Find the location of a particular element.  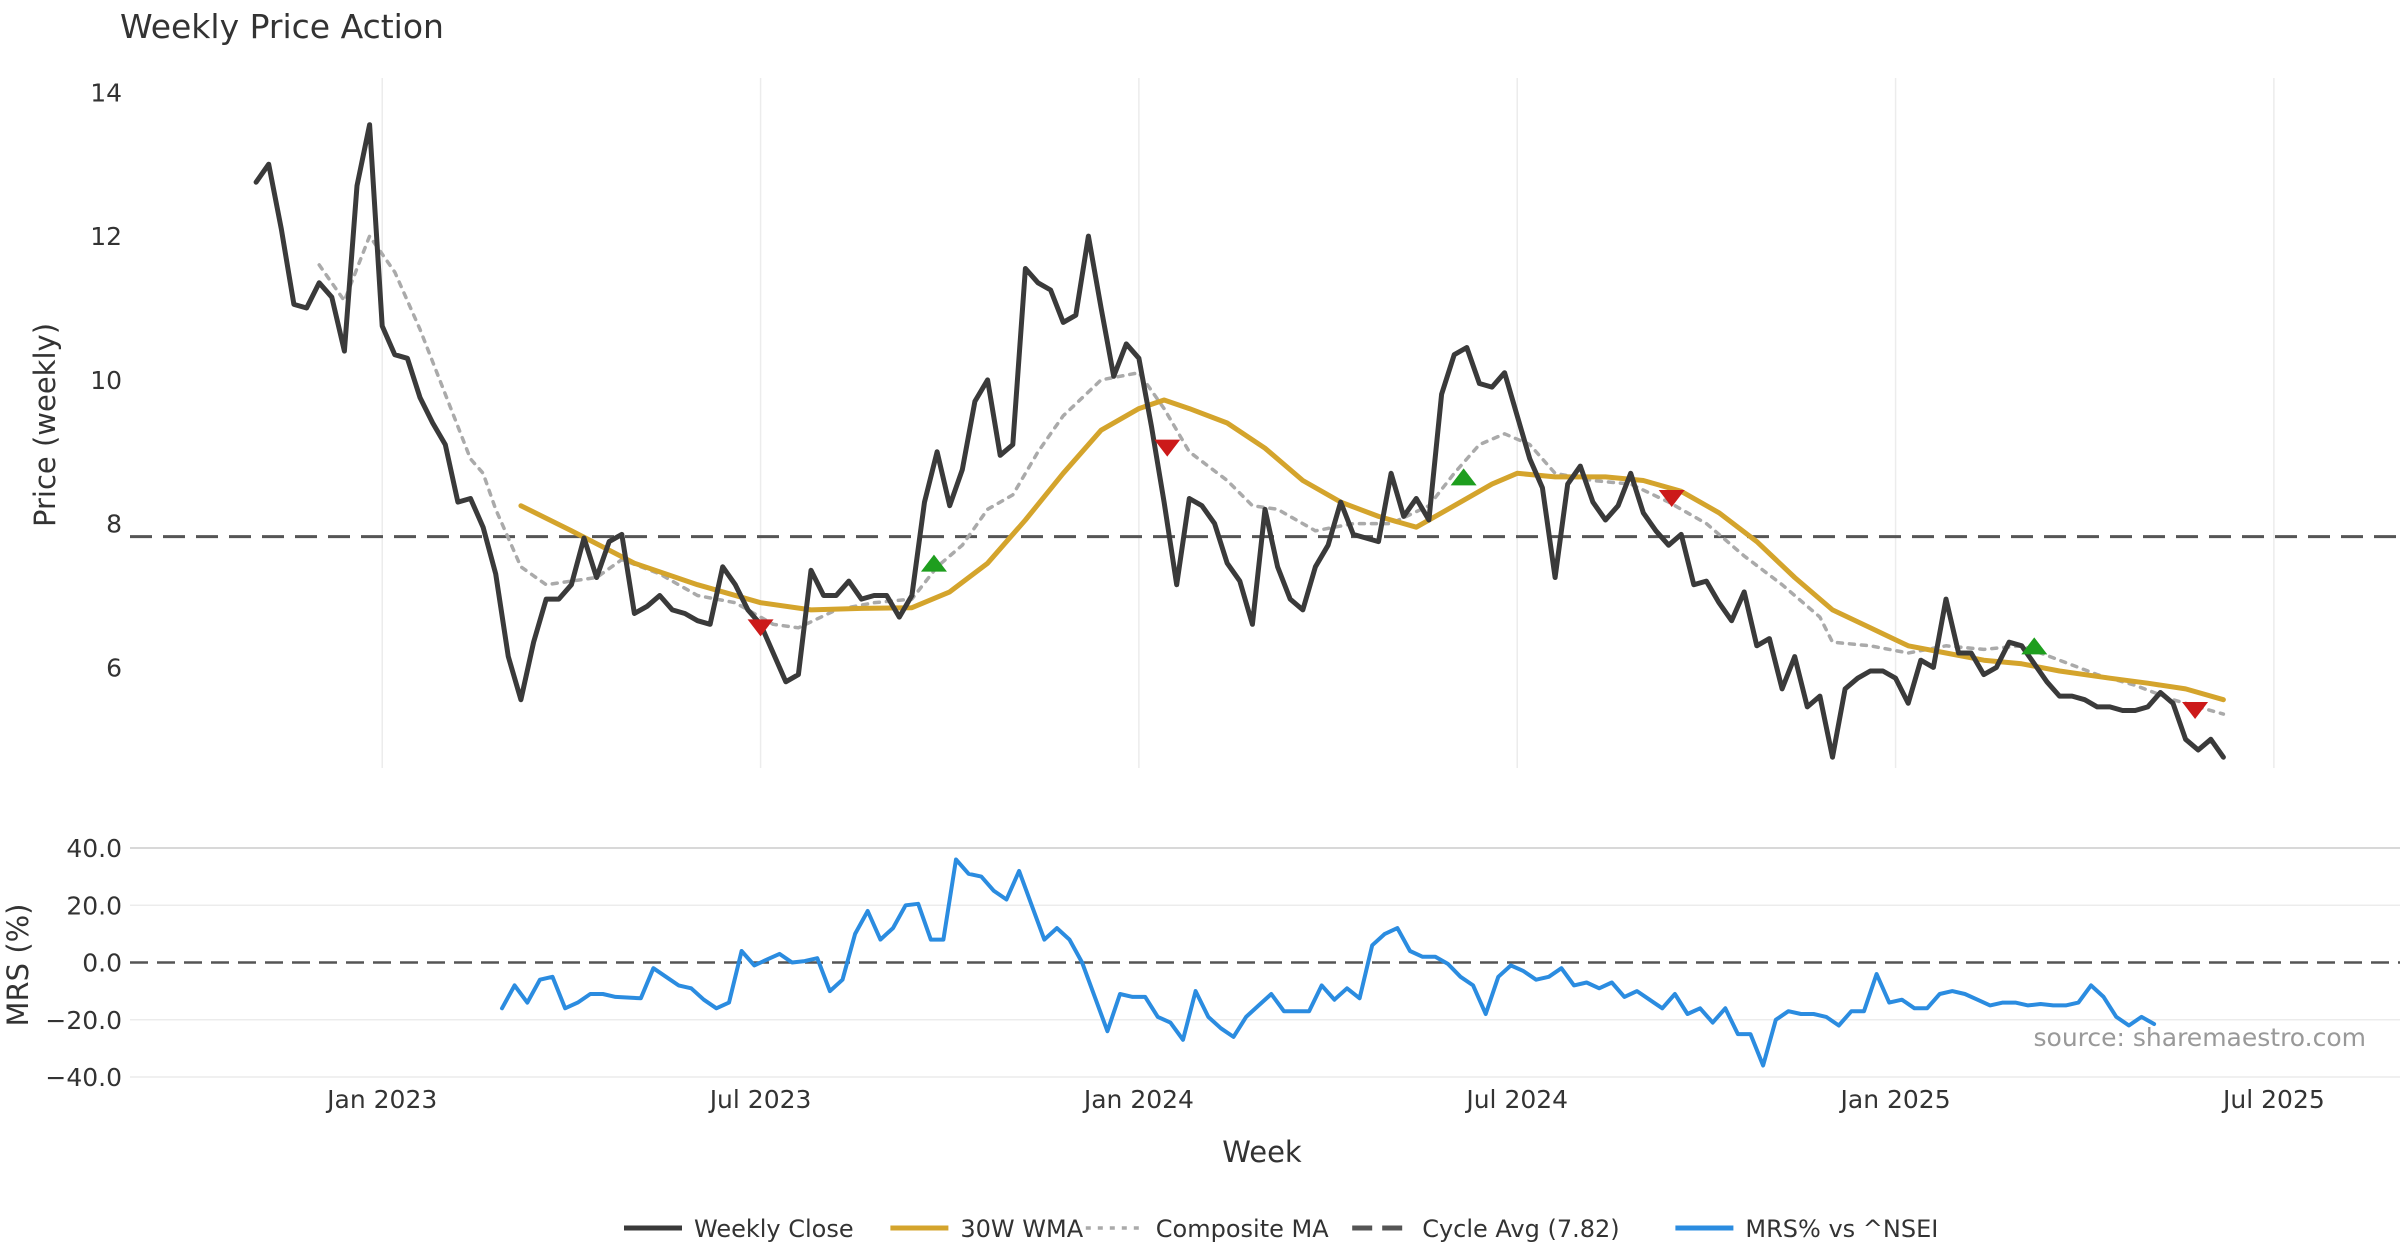

price-y-label: Price (weekly) is located at coordinates (45, 425).